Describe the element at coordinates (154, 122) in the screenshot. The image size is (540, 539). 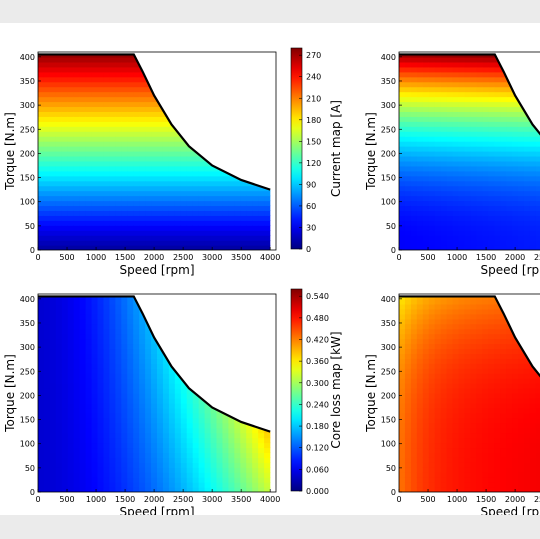
I see `torque-envelope-line` at that location.